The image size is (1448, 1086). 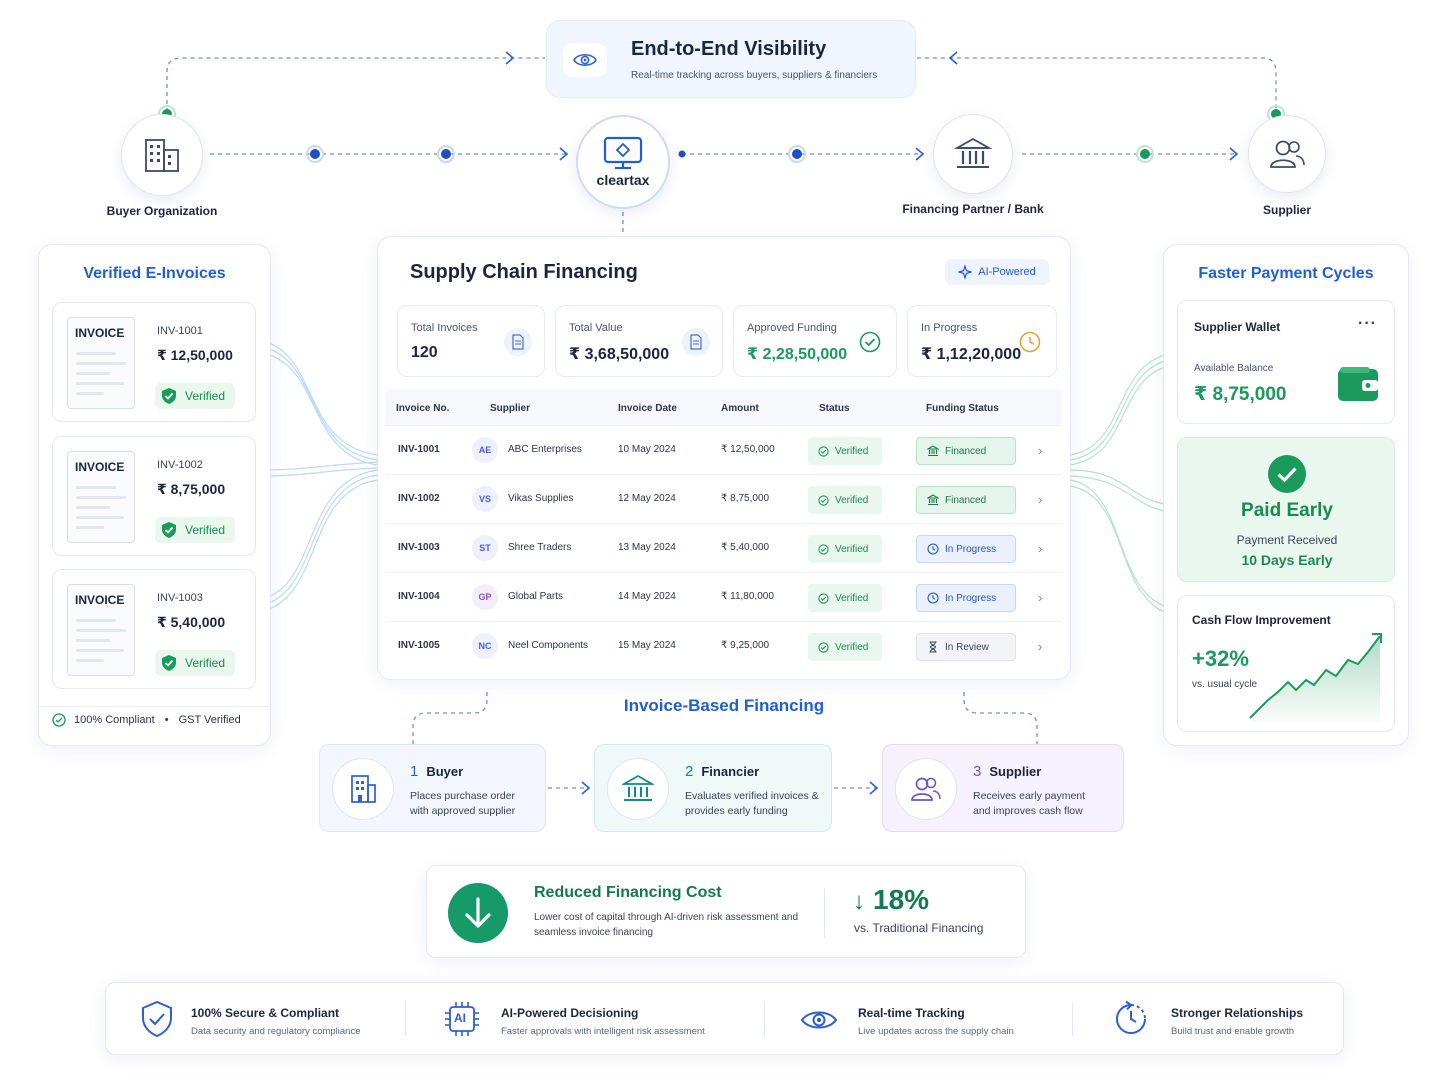 I want to click on invoice-amount: ₹ 12,50,000, so click(x=195, y=355).